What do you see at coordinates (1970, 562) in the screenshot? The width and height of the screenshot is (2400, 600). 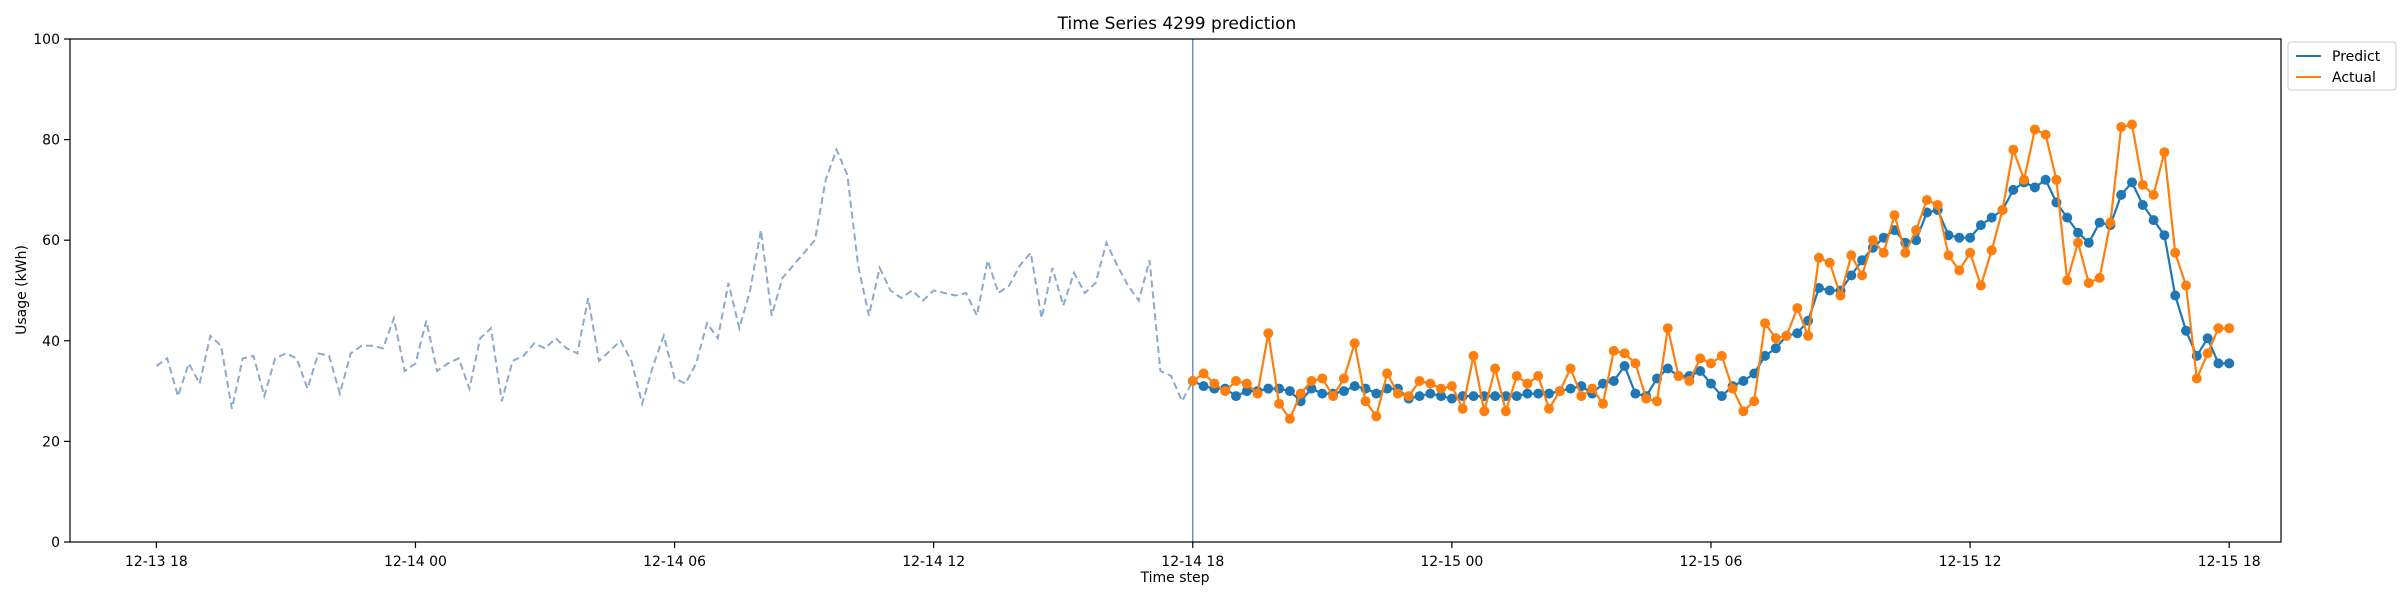 I see `x-tick-label: 12-15 12` at bounding box center [1970, 562].